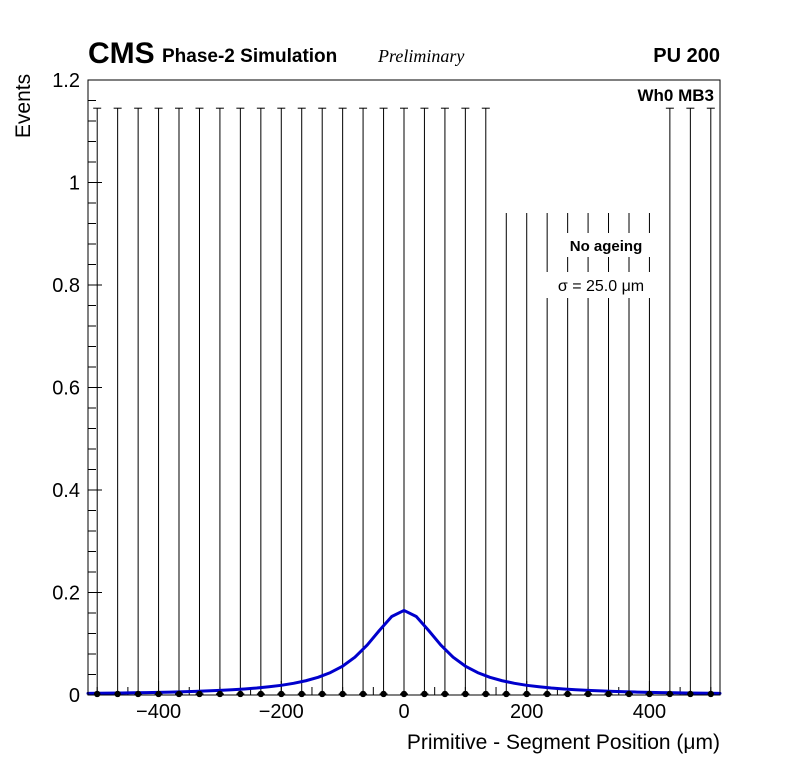  What do you see at coordinates (281, 712) in the screenshot?
I see `x-tick-label: −200` at bounding box center [281, 712].